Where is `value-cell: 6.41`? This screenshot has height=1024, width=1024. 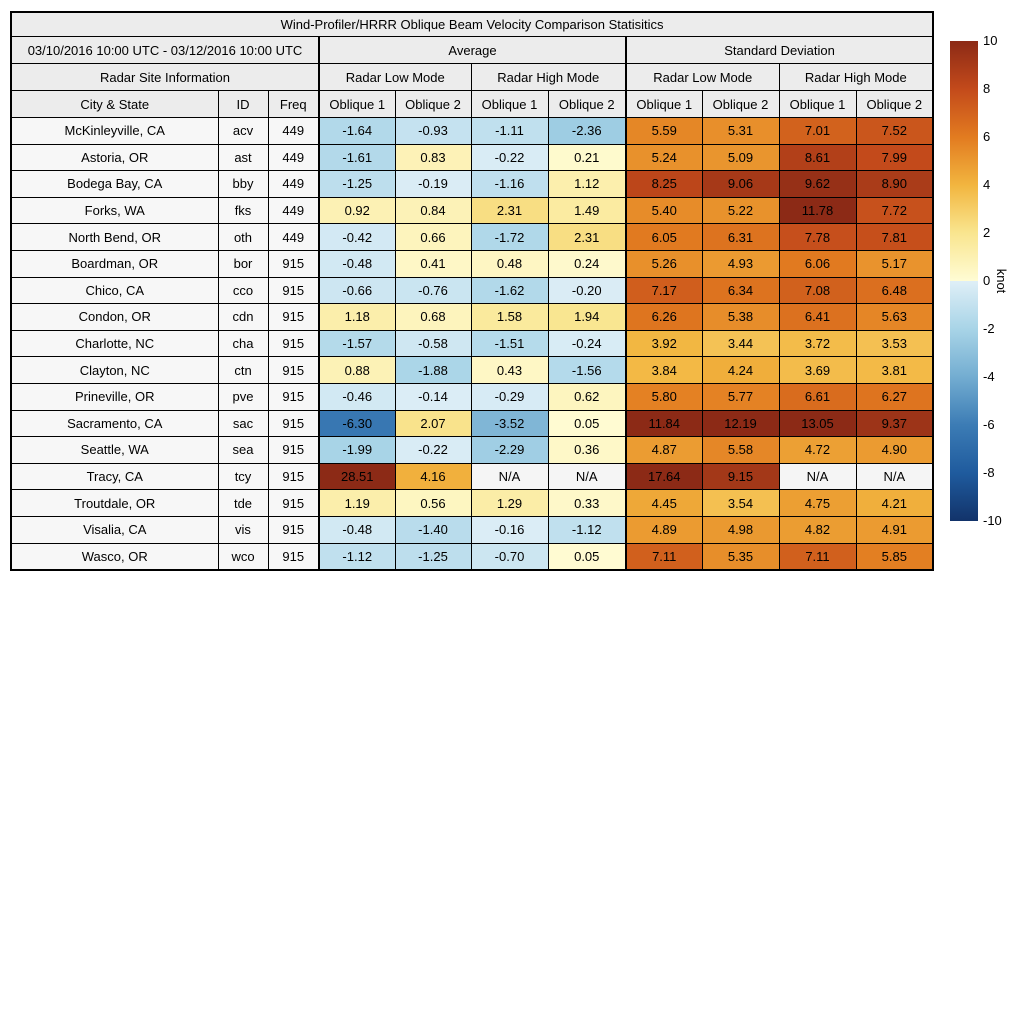
value-cell: 6.41 is located at coordinates (817, 317).